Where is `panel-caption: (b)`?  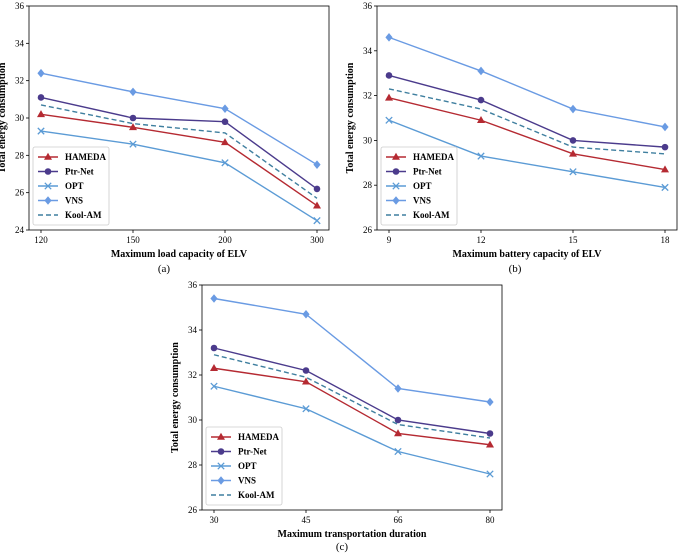 panel-caption: (b) is located at coordinates (515, 269).